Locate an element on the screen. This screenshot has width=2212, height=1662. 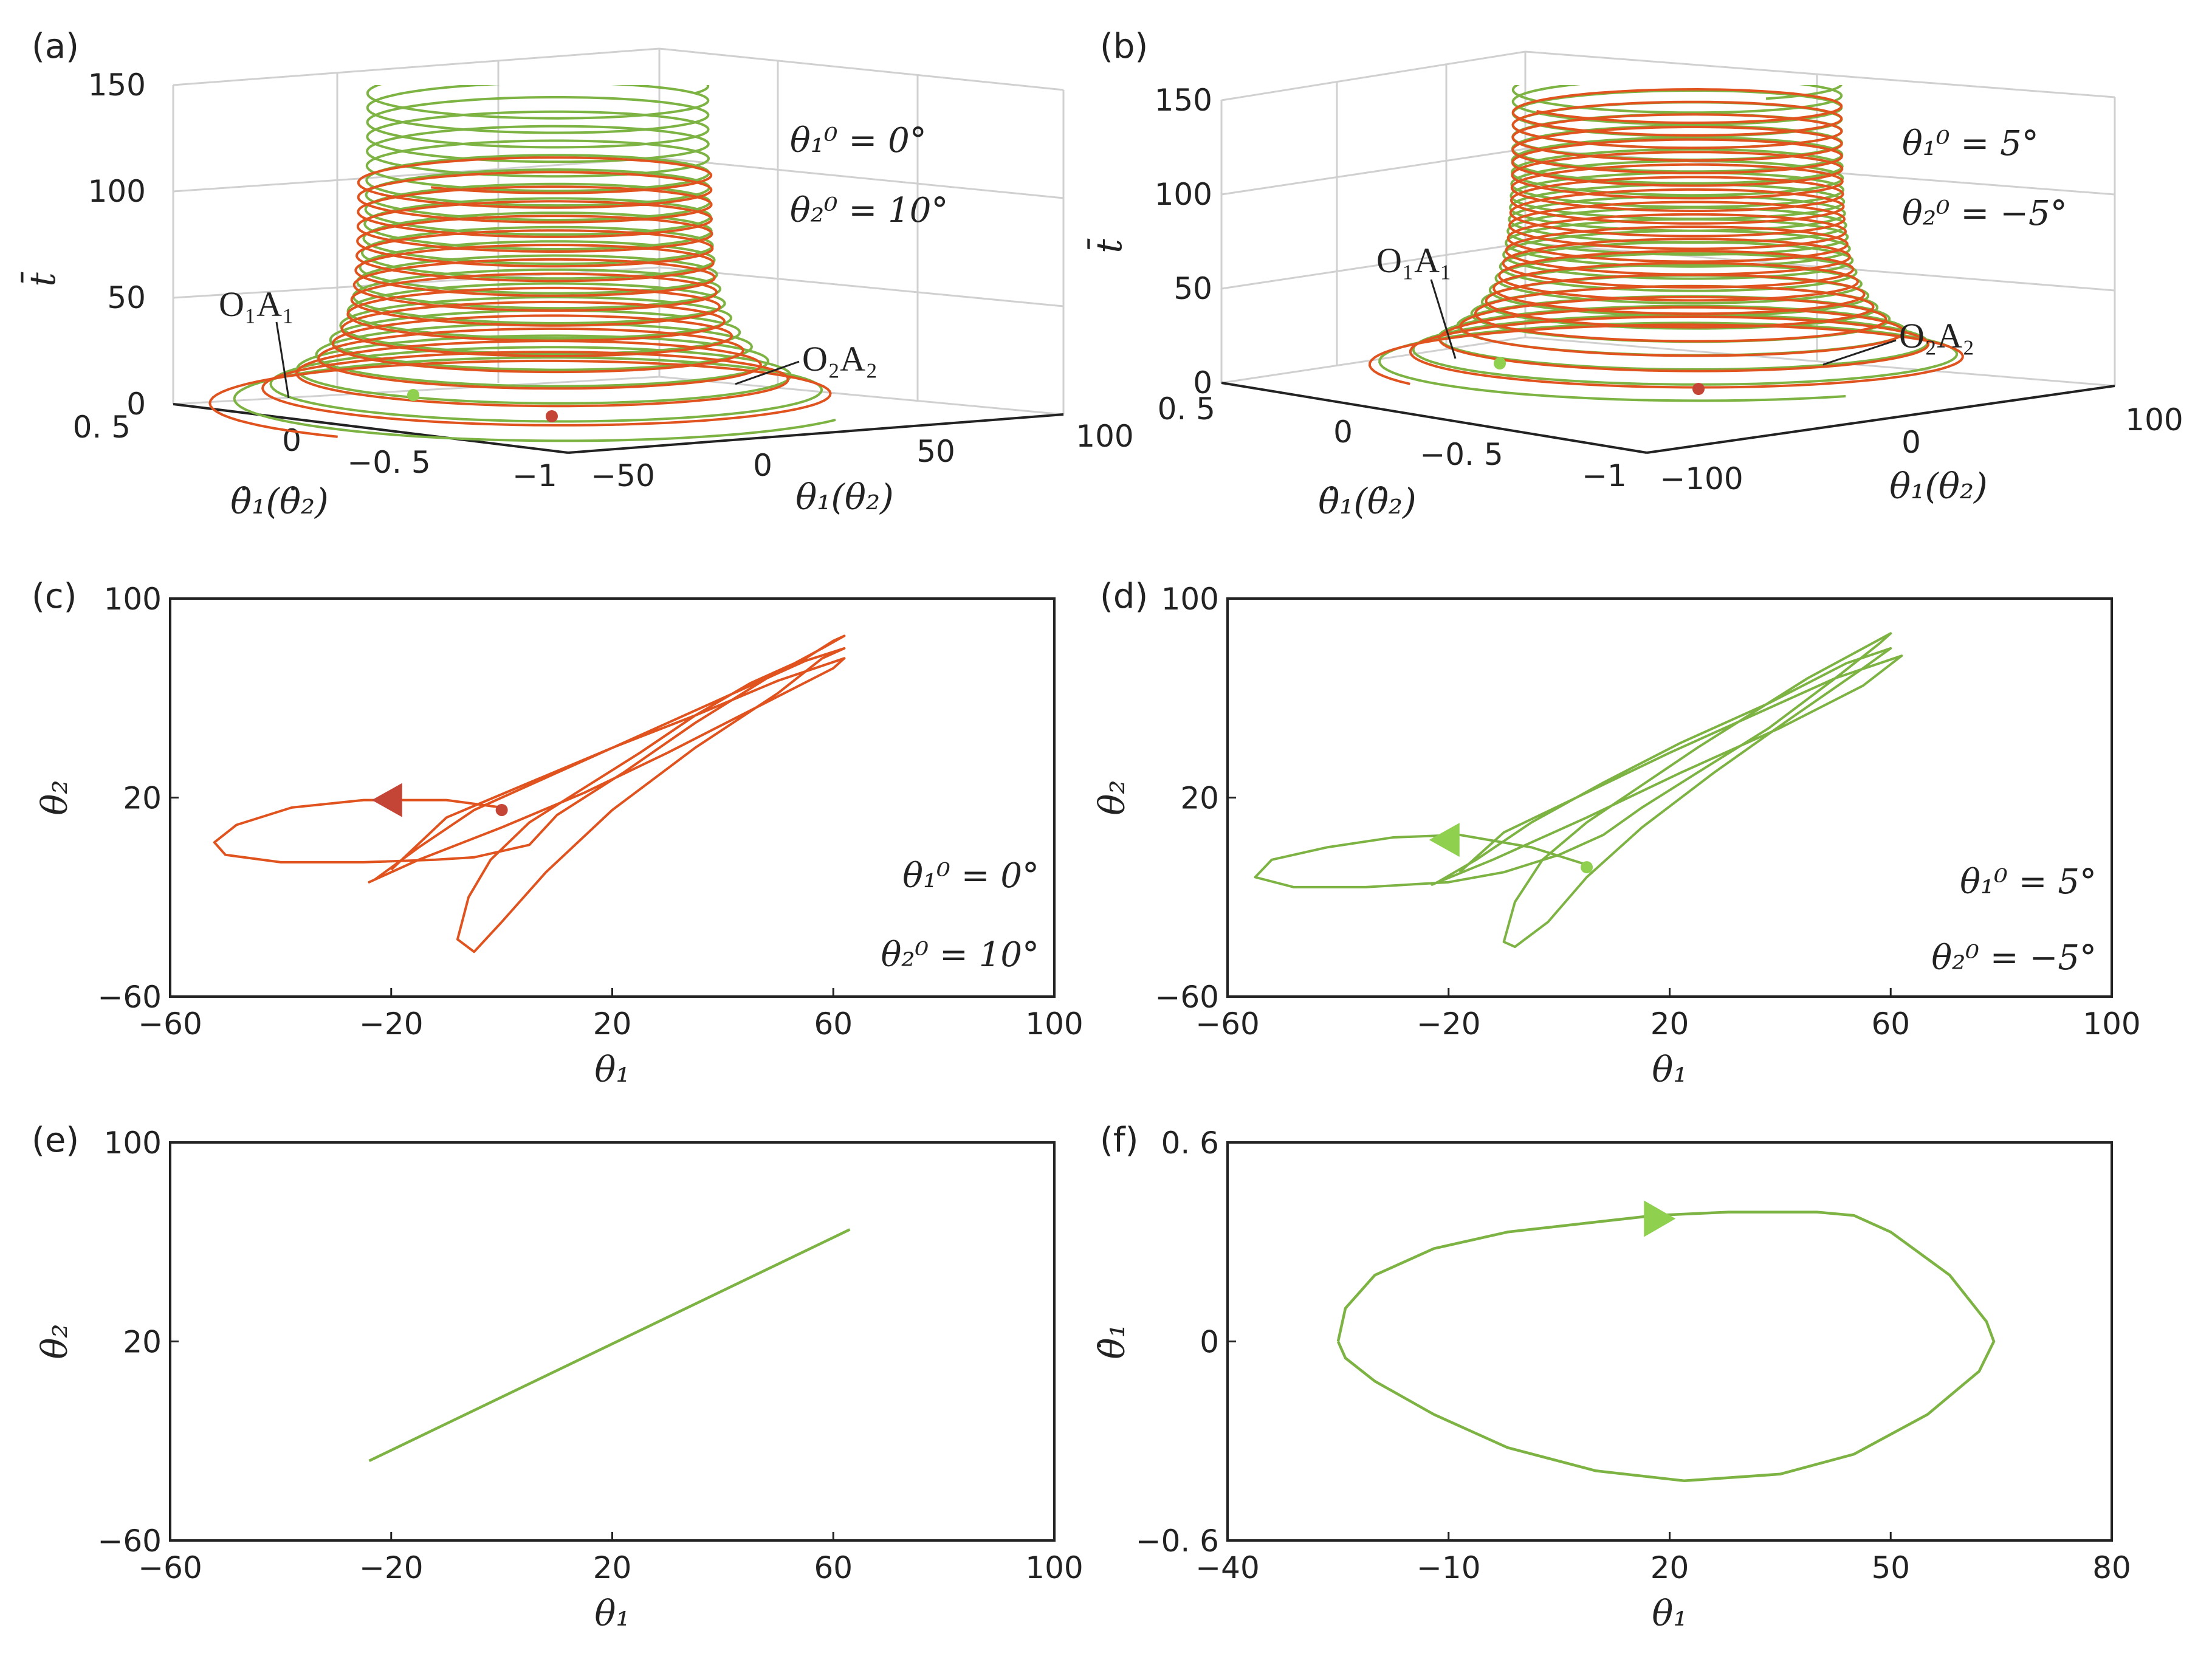
start-point-o2a2 is located at coordinates (413, 395).